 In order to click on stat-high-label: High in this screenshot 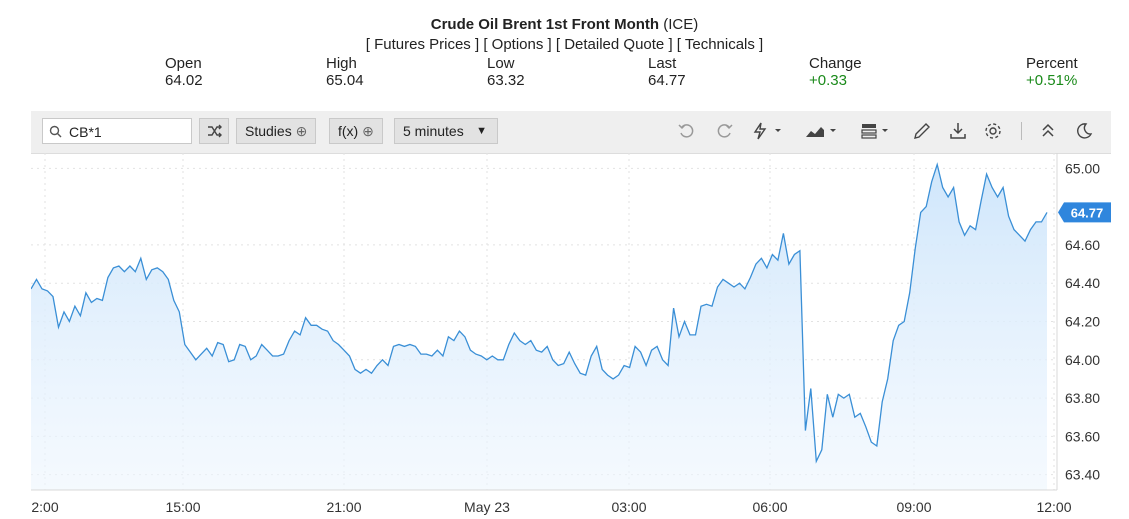, I will do `click(341, 63)`.